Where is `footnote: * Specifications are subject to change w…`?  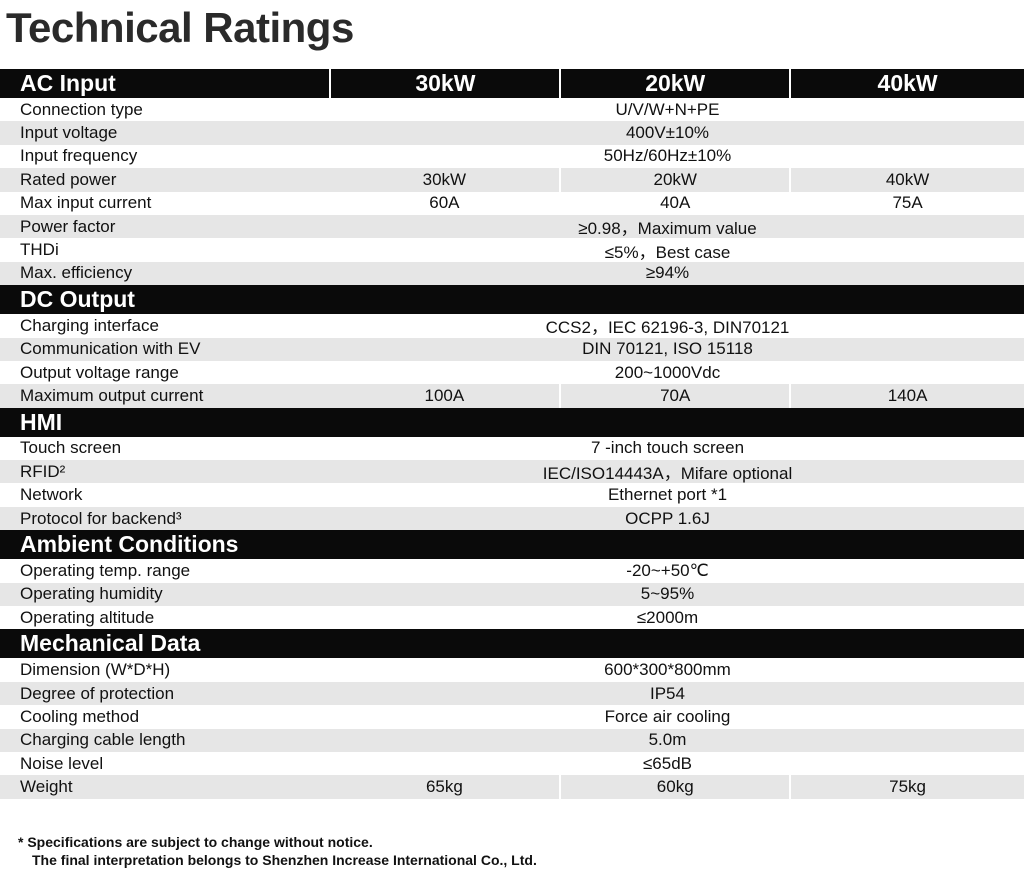 footnote: * Specifications are subject to change w… is located at coordinates (277, 851).